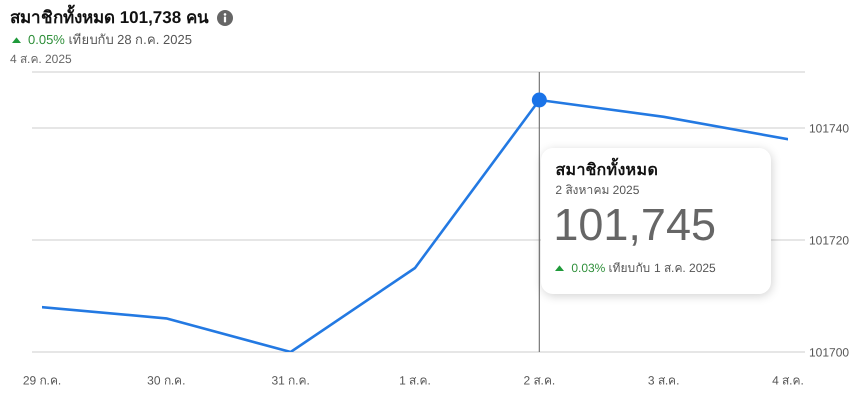  Describe the element at coordinates (41, 59) in the screenshot. I see `text: 4 ส.ค. 2025` at that location.